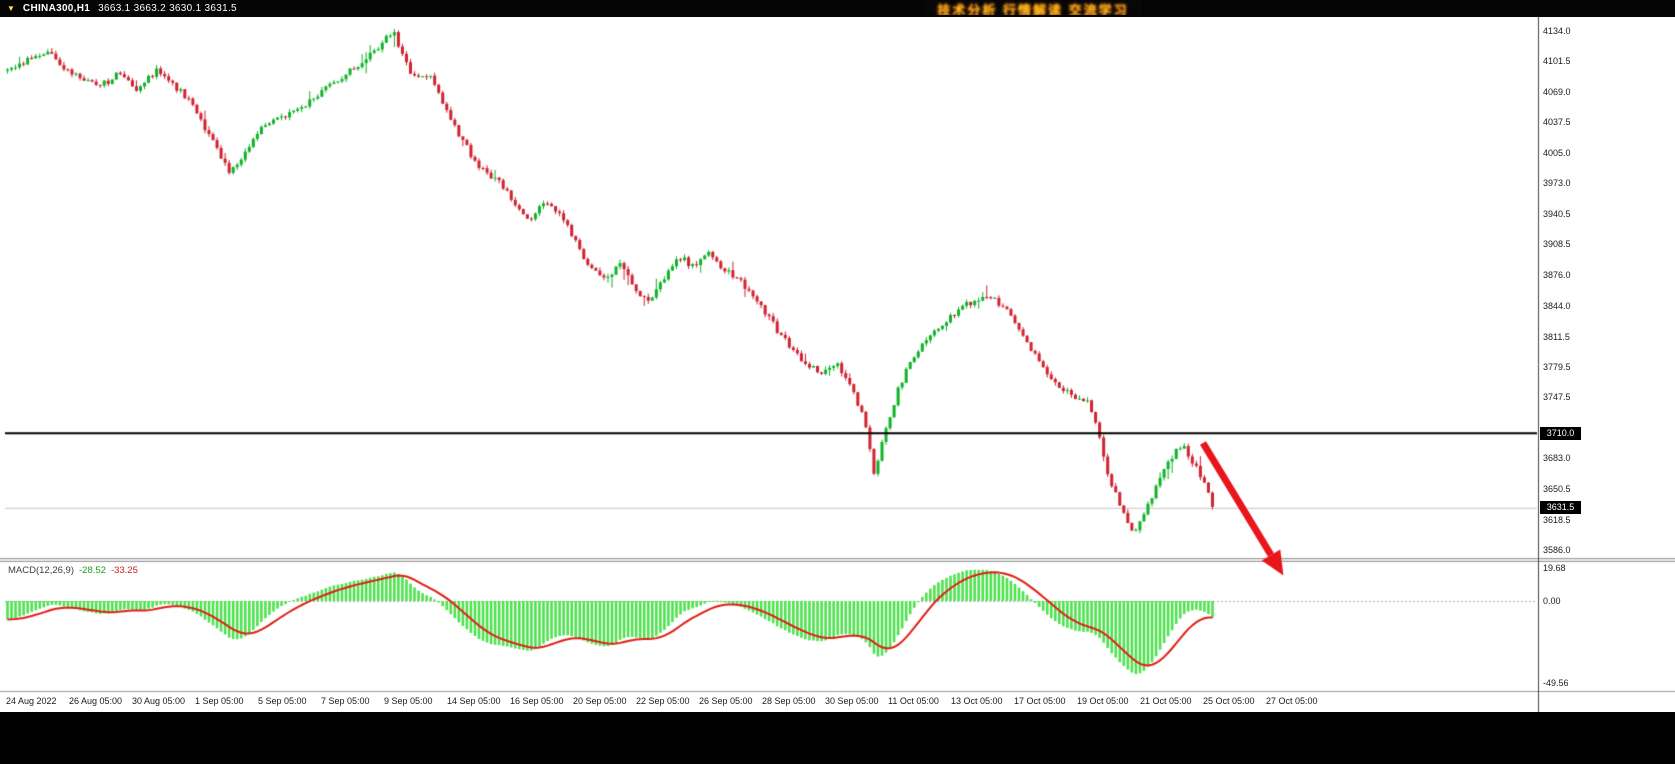 The width and height of the screenshot is (1675, 764). What do you see at coordinates (837, 738) in the screenshot?
I see `bottom-strip` at bounding box center [837, 738].